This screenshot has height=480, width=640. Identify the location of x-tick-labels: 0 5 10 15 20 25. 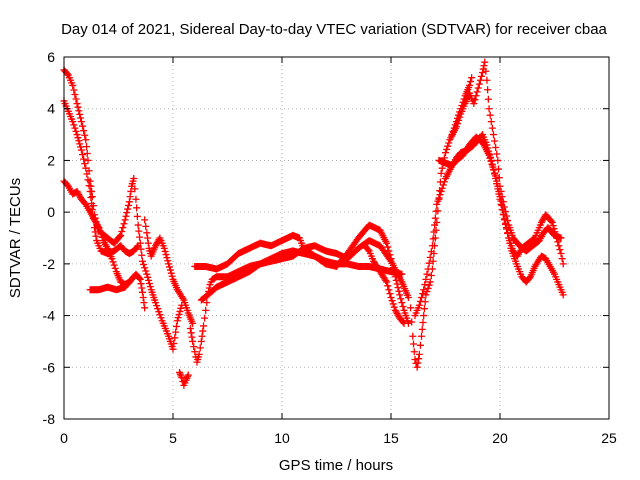
(338, 438).